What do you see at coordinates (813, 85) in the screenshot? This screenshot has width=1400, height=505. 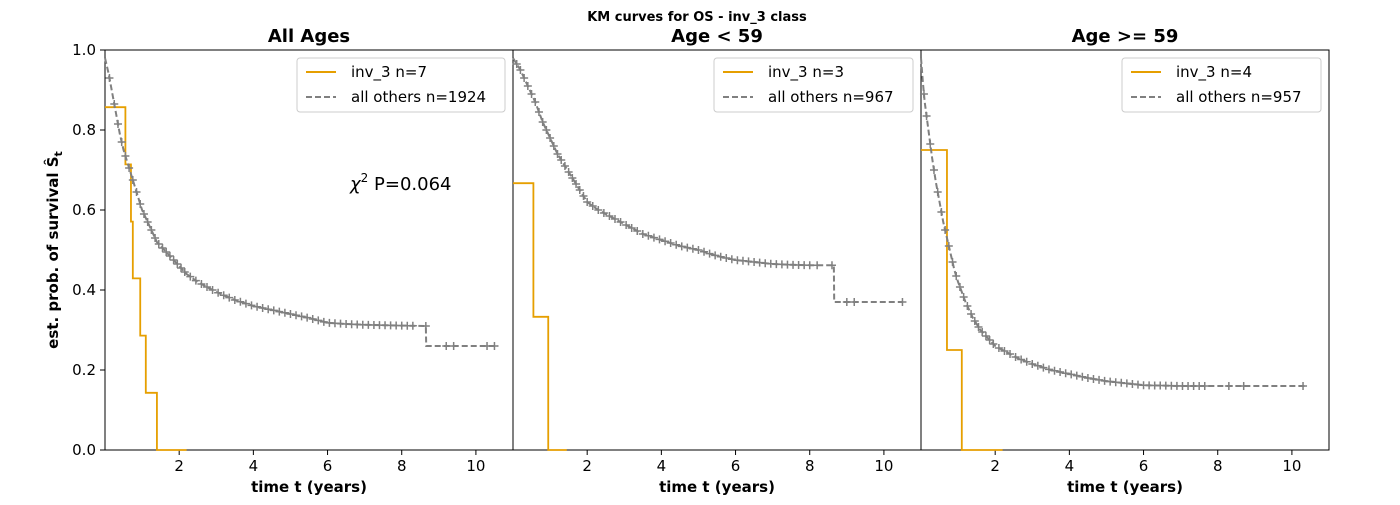 I see `legend-box` at bounding box center [813, 85].